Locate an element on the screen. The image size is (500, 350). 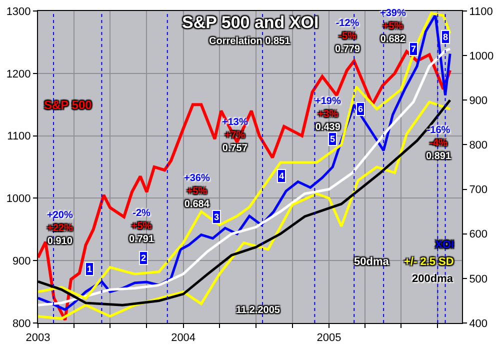
y-tick-label: 900 is located at coordinates (21, 261).